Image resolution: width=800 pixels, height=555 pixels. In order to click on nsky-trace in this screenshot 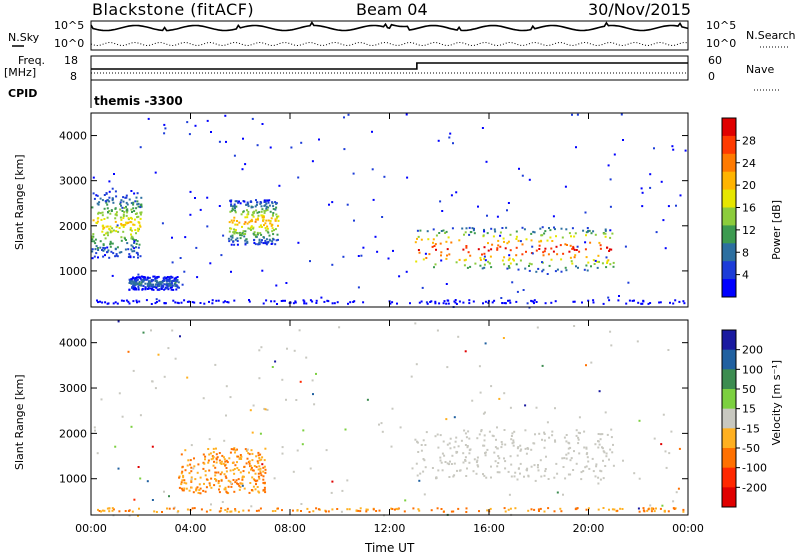, I will do `click(389, 26)`.